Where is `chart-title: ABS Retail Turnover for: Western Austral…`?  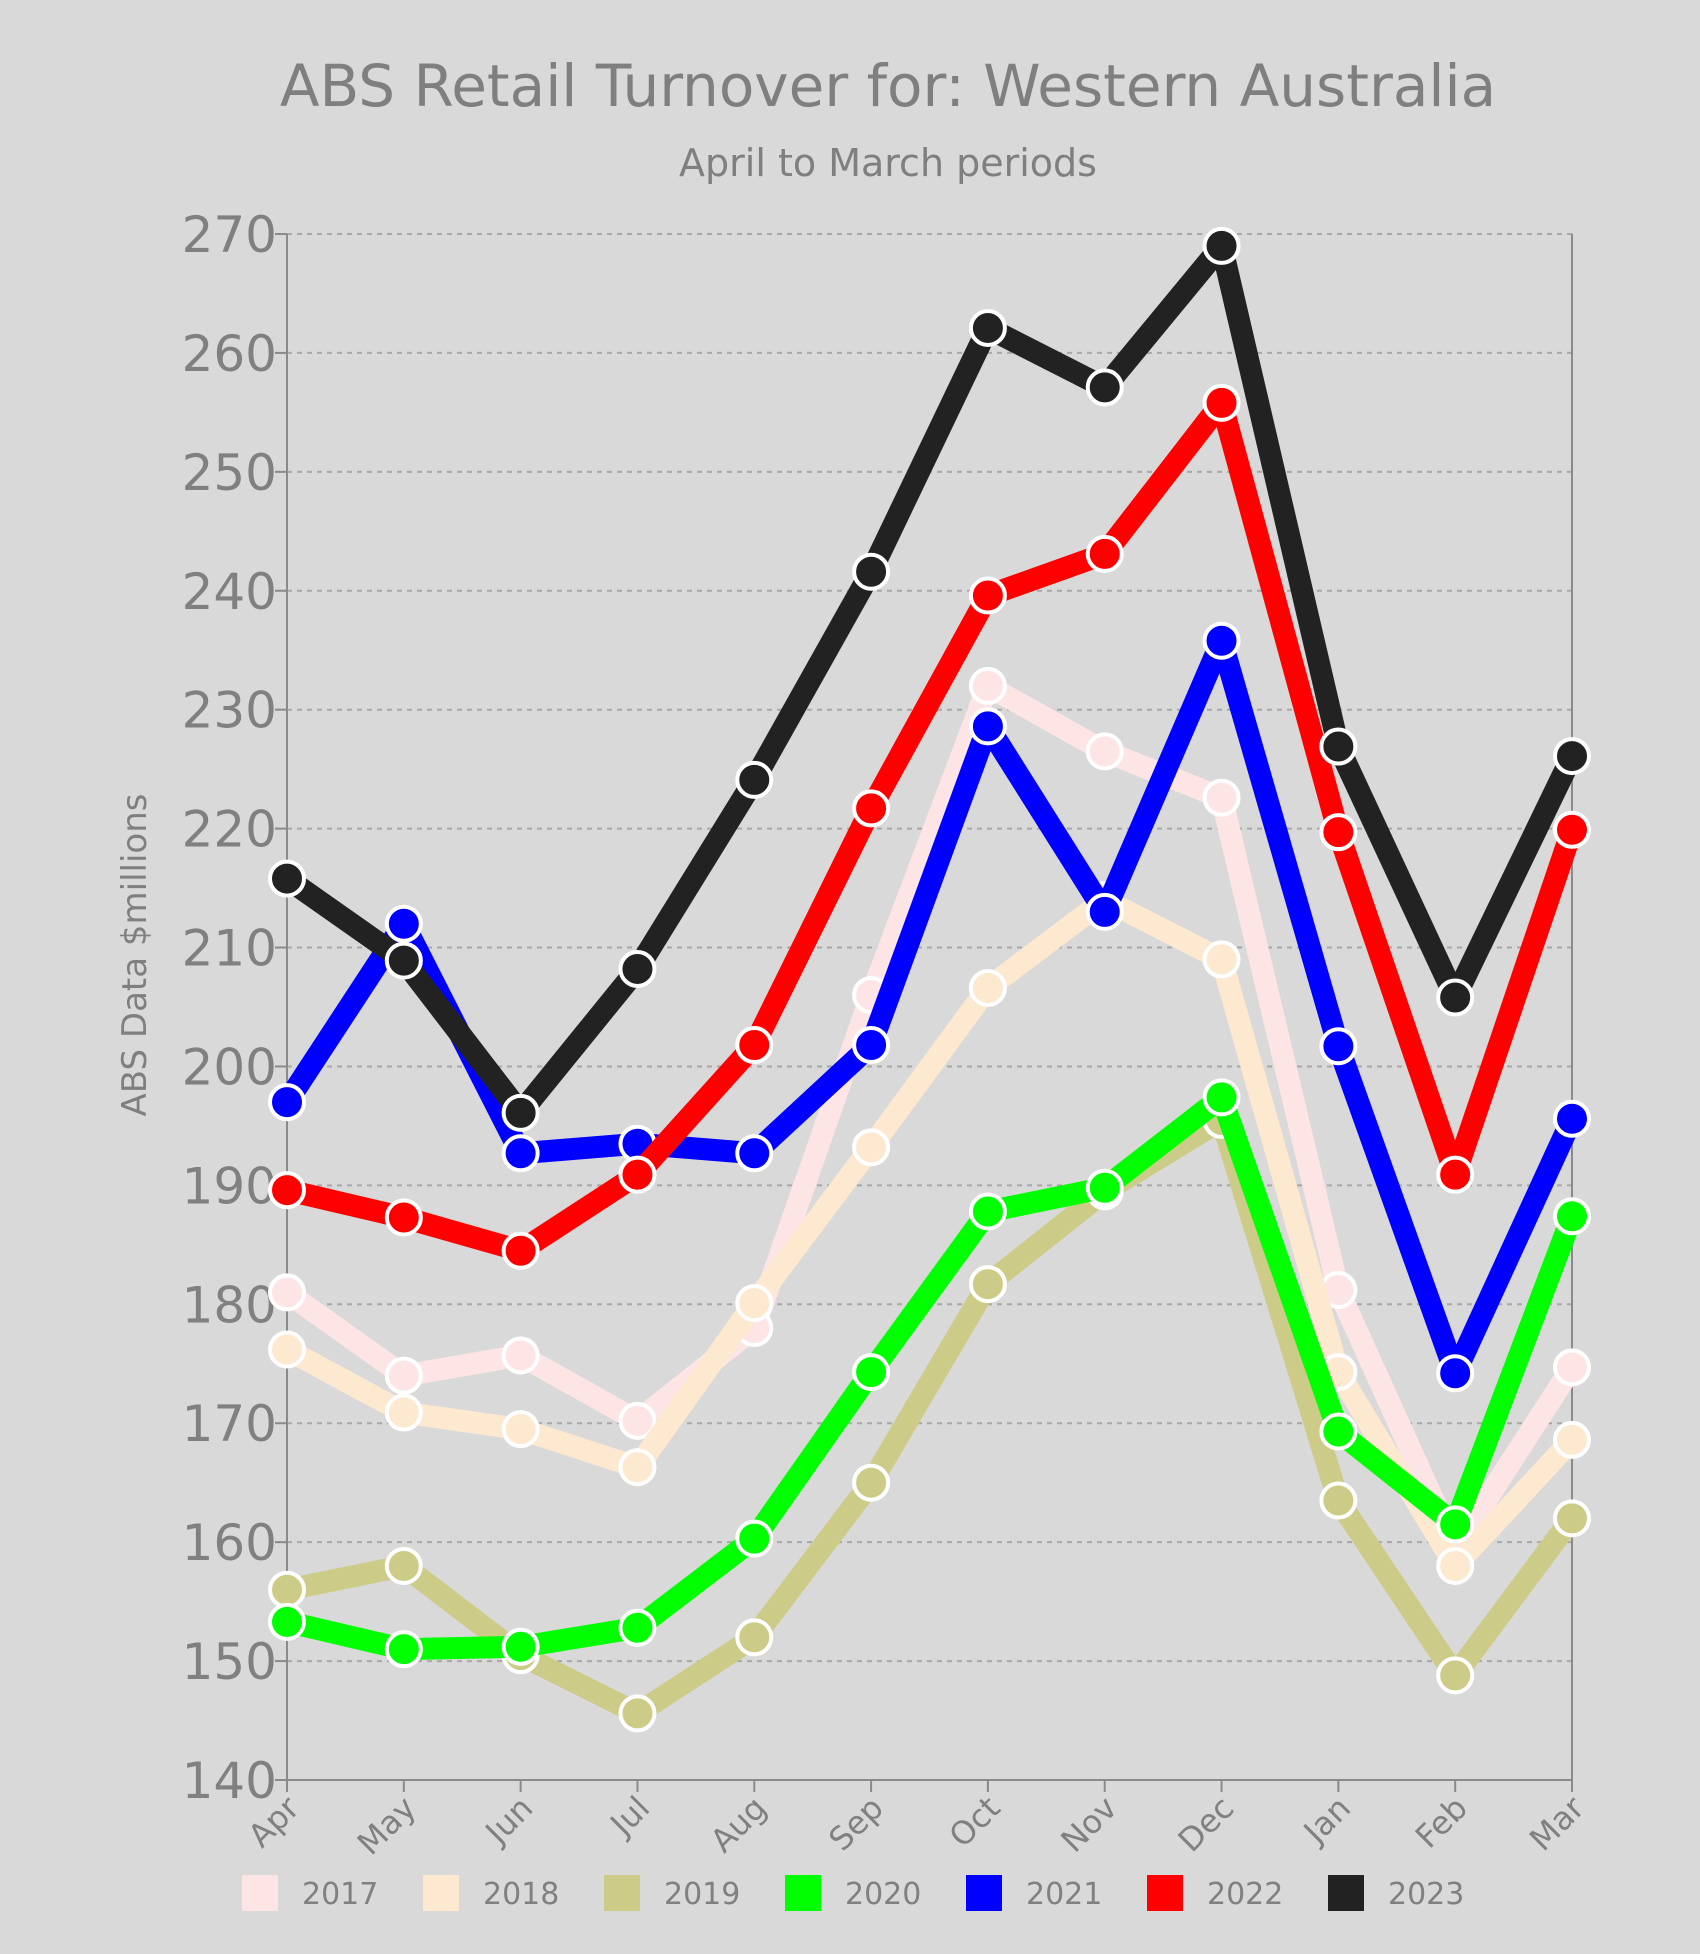
chart-title: ABS Retail Turnover for: Western Austral… is located at coordinates (888, 86).